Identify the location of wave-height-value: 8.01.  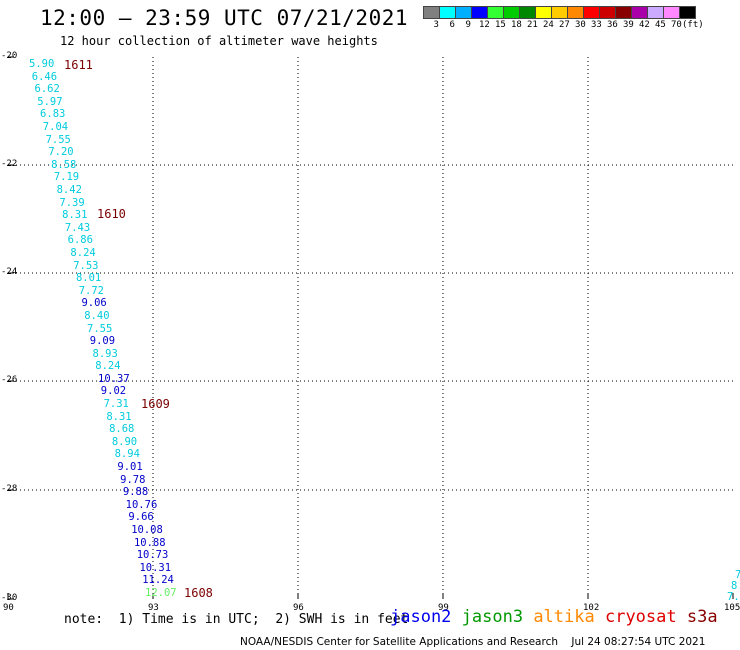
(88, 278).